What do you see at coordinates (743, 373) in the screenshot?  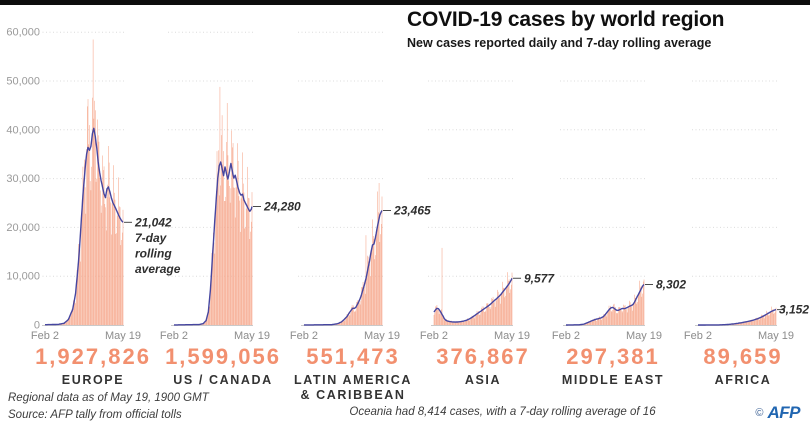 I see `region-total-africa: 89,659 AFRICA` at bounding box center [743, 373].